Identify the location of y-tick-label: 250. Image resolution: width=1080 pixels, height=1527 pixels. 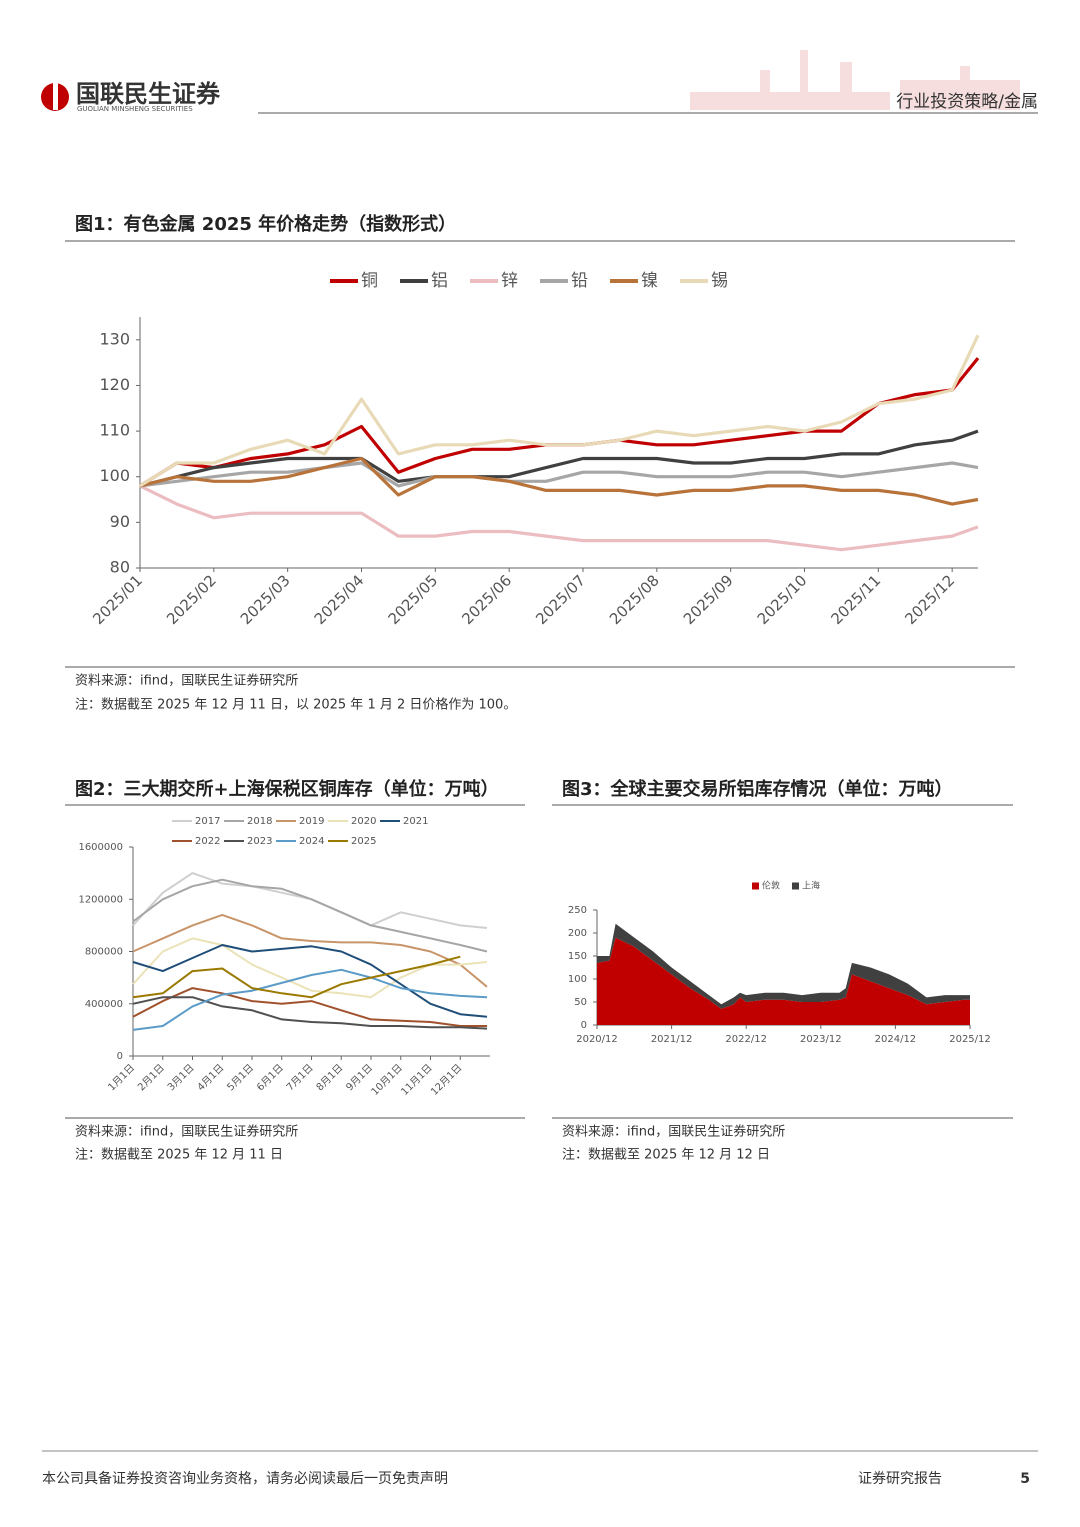
(577, 910).